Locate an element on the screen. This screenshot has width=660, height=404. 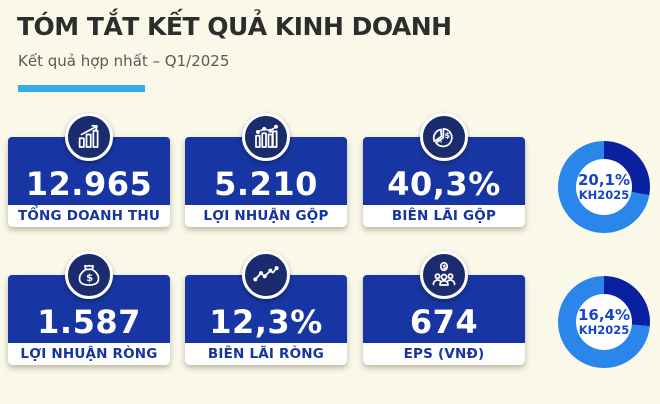
page-subtitle: Kết quả hợp nhất – Q1/2025 is located at coordinates (124, 61).